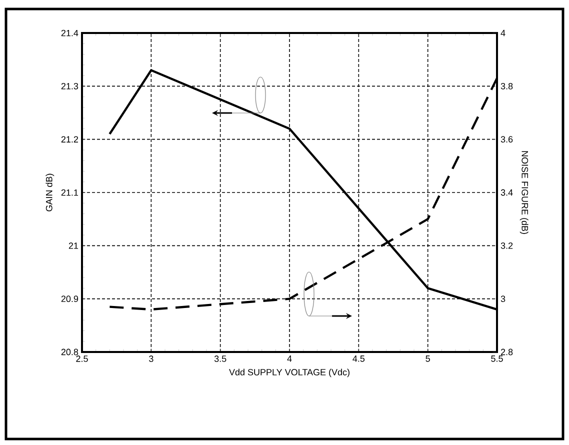 This screenshot has height=445, width=569. I want to click on y2-axis-title: NOISE FIGURE (dB), so click(524, 192).